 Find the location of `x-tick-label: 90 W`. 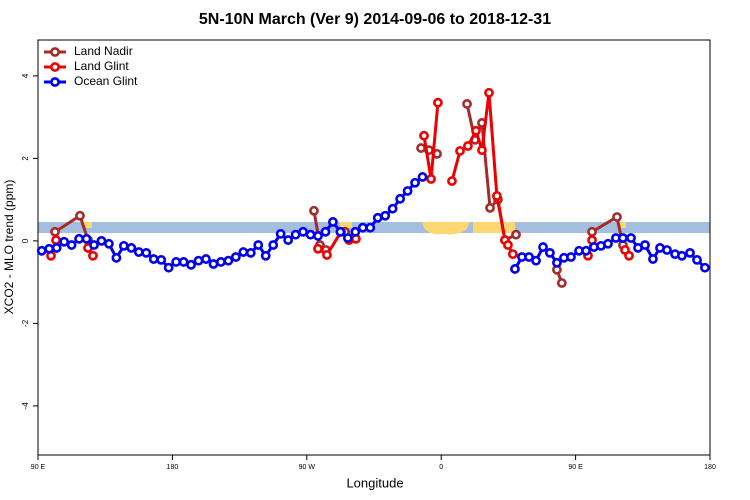

x-tick-label: 90 W is located at coordinates (307, 467).